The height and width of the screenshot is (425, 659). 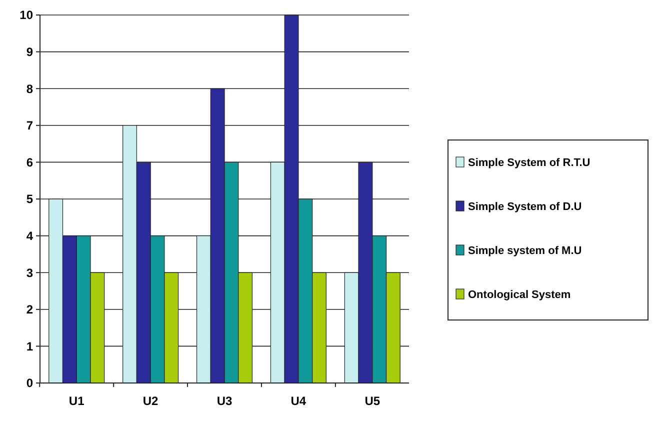 I want to click on y-tick-label: 3, so click(x=30, y=273).